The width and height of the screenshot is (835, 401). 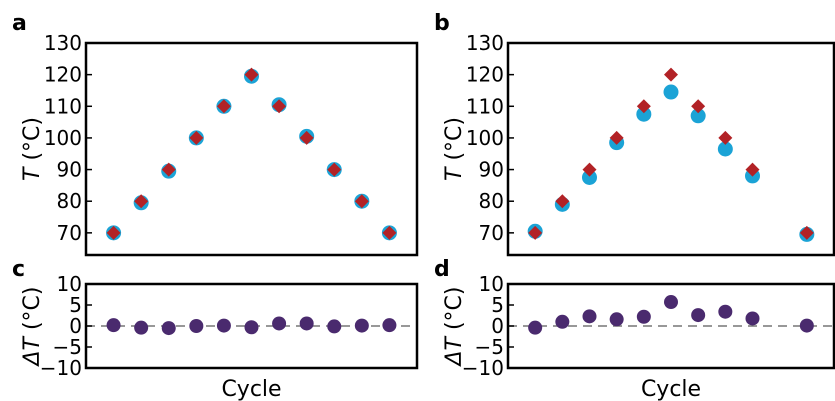 What do you see at coordinates (442, 269) in the screenshot?
I see `panel-letter: d` at bounding box center [442, 269].